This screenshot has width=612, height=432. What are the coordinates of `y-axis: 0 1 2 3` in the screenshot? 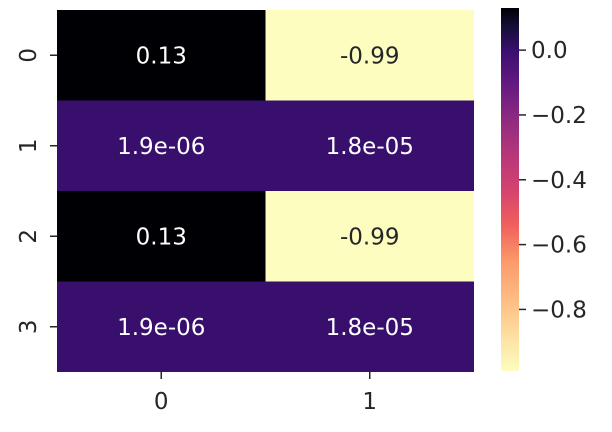 It's located at (36, 191).